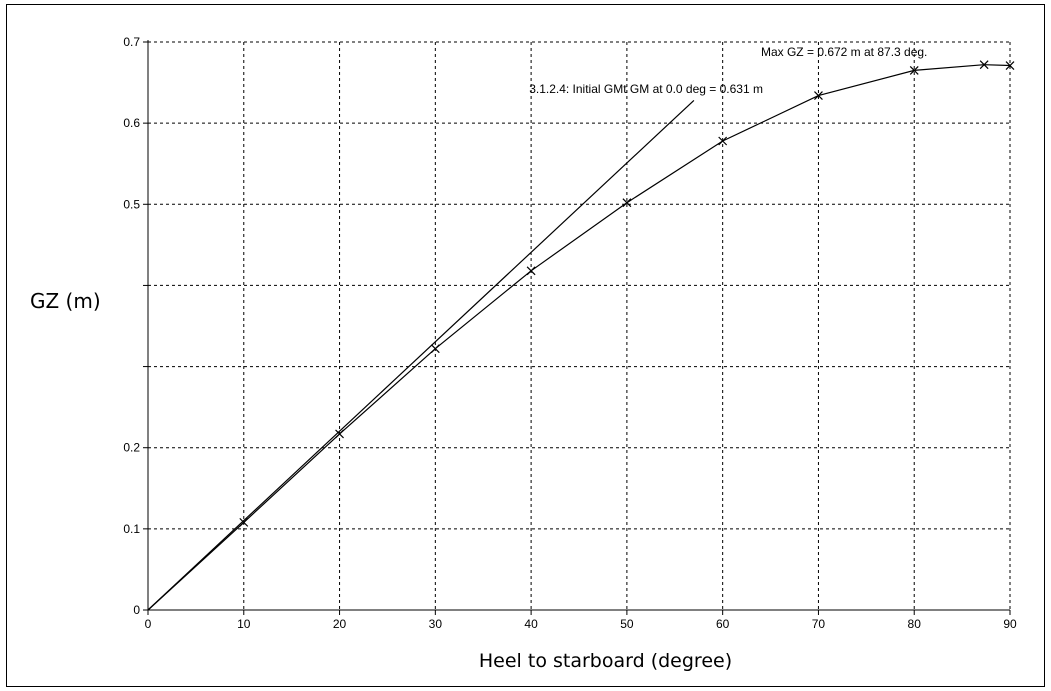 The image size is (1051, 691). I want to click on x-tick-label: 90, so click(1010, 624).